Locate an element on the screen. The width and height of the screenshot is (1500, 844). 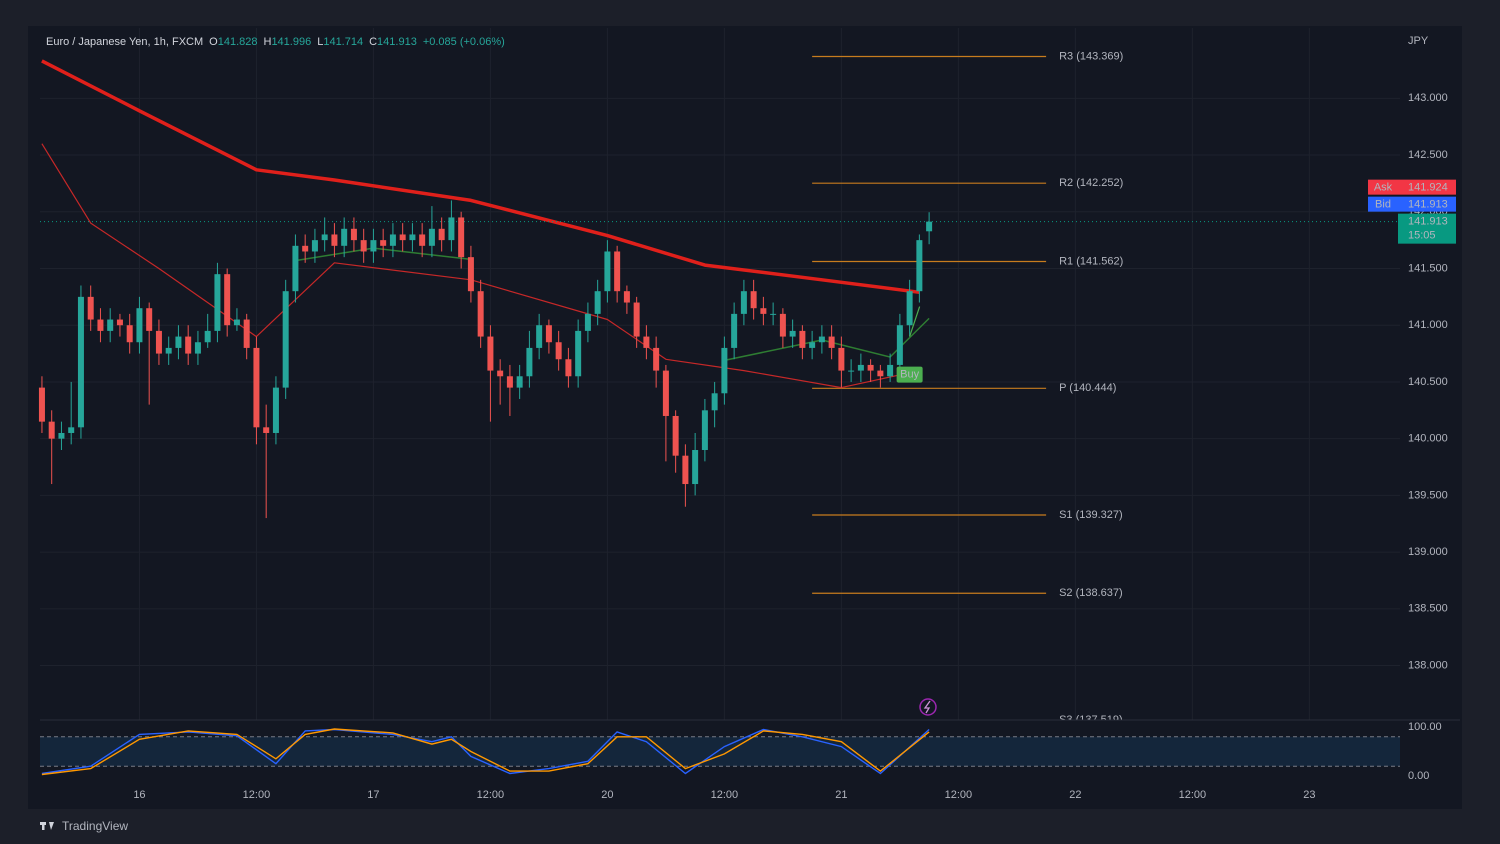
currency: JPY is located at coordinates (1418, 41).